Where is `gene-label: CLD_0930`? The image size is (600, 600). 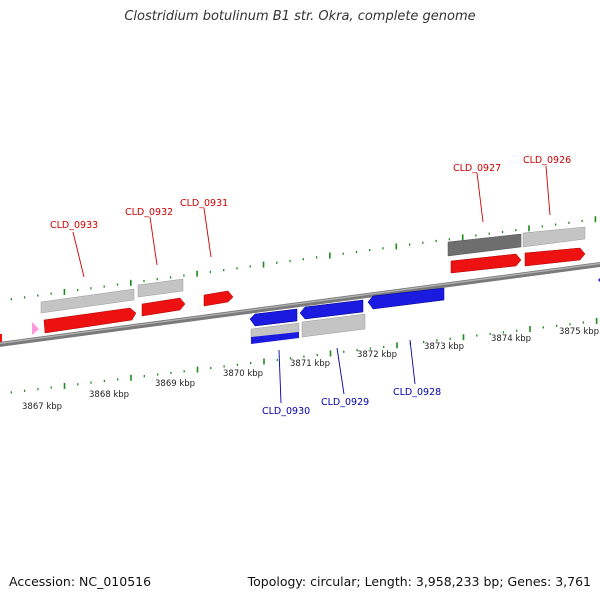 gene-label: CLD_0930 is located at coordinates (286, 411).